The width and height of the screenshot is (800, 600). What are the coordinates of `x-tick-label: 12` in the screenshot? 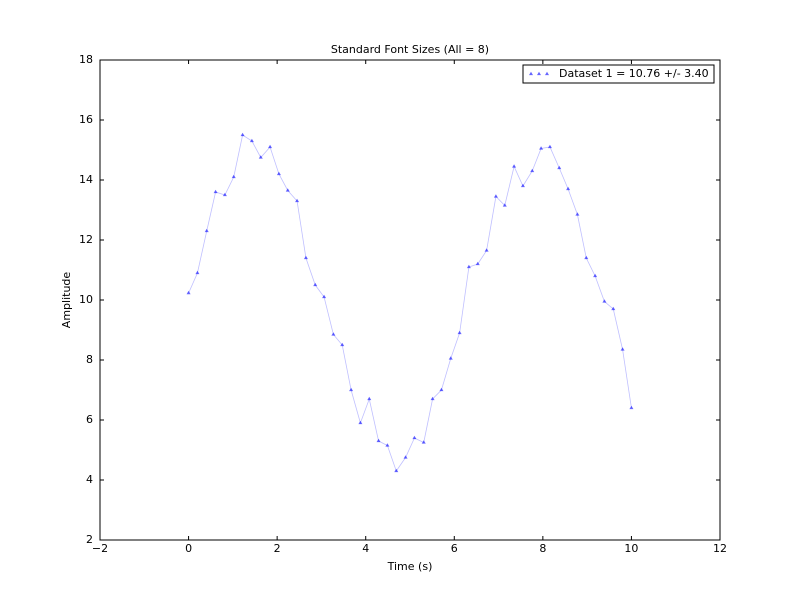 It's located at (720, 548).